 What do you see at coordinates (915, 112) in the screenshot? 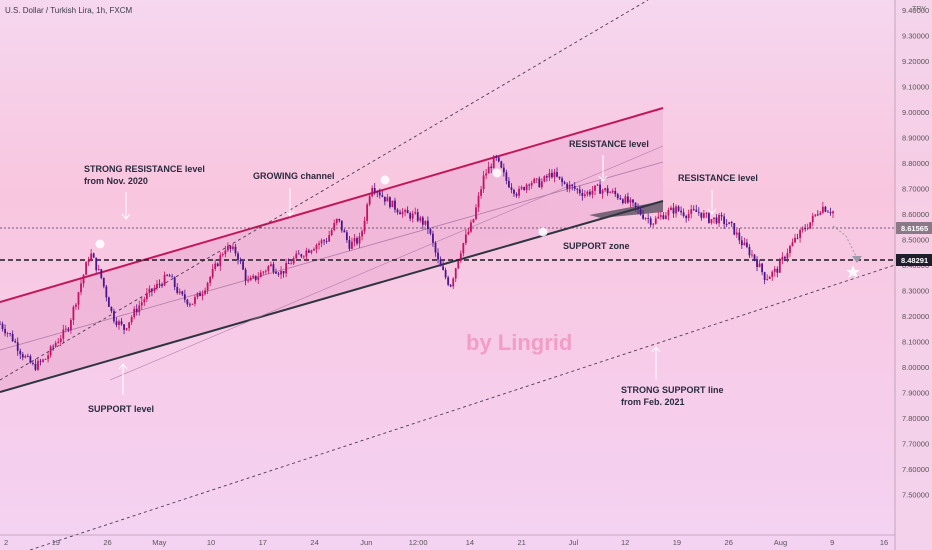
I see `y-tick-label: 9.00000` at bounding box center [915, 112].